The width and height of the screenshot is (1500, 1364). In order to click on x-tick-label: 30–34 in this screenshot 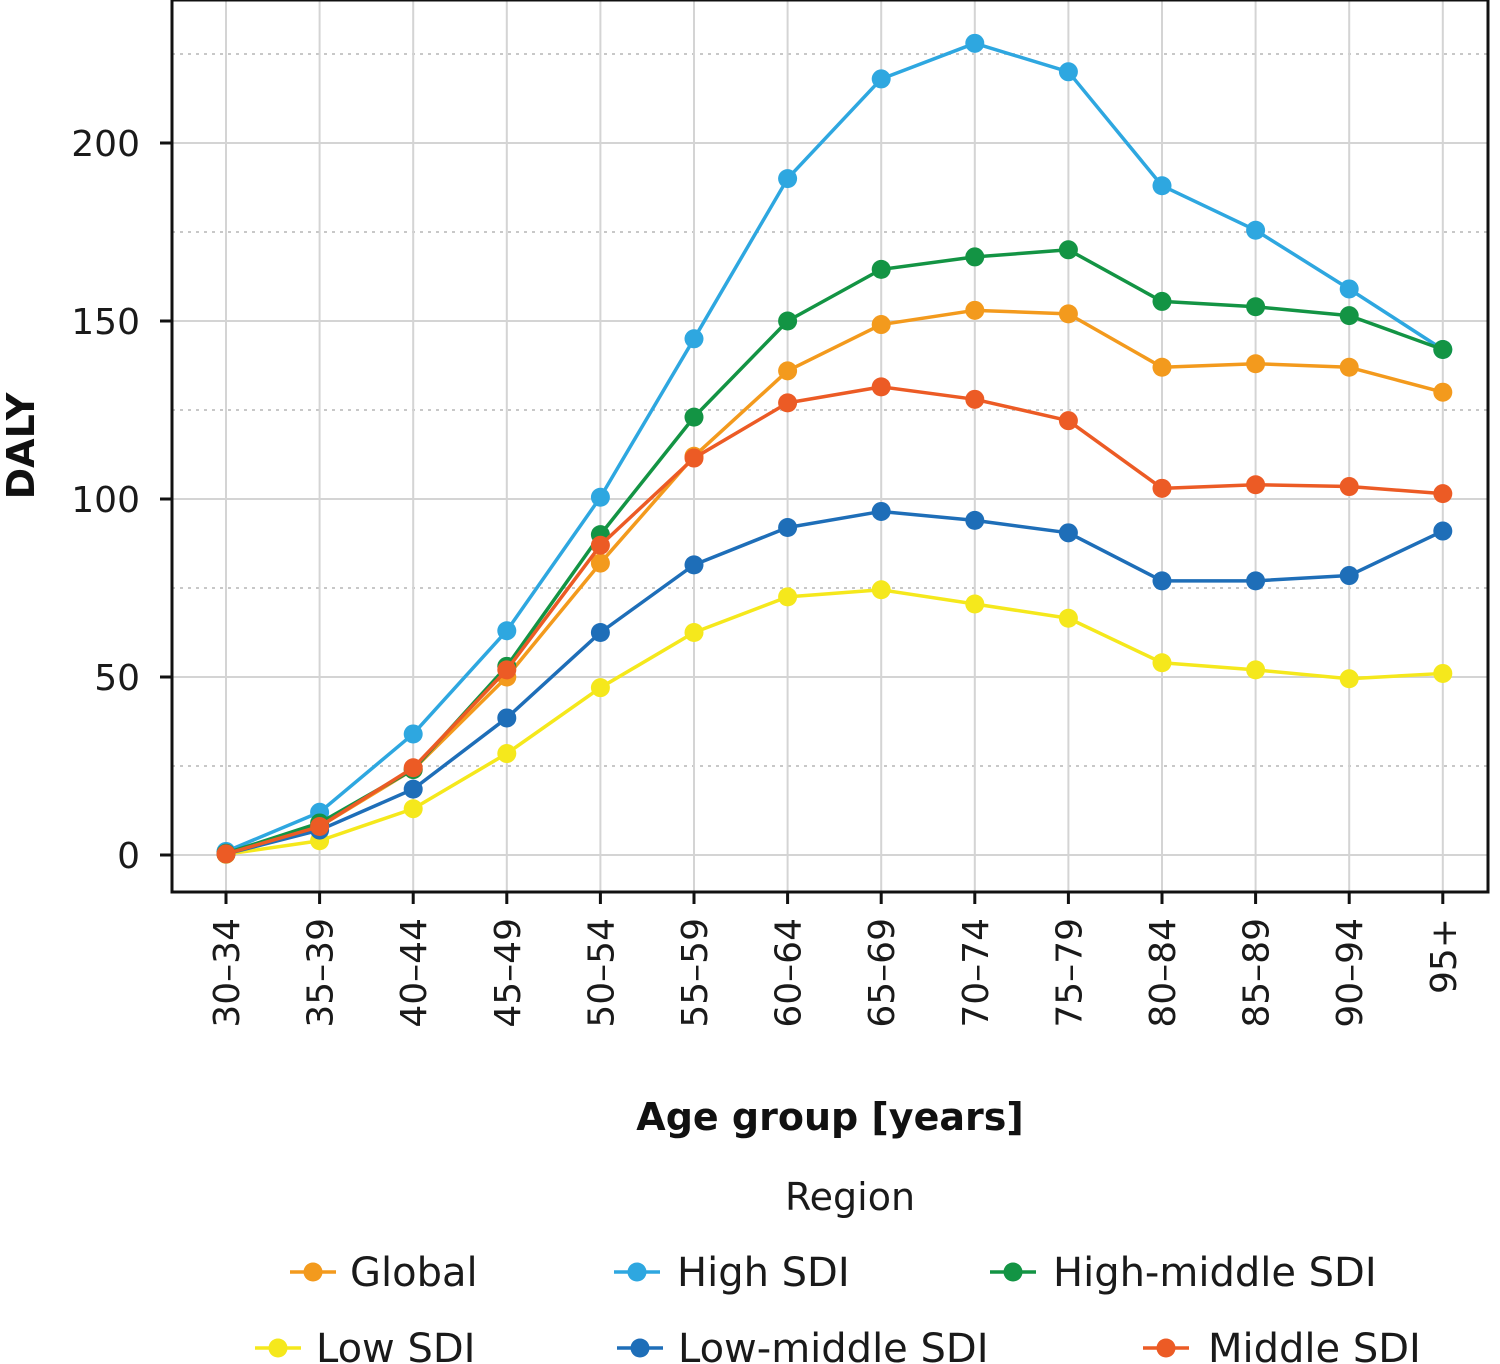, I will do `click(227, 973)`.